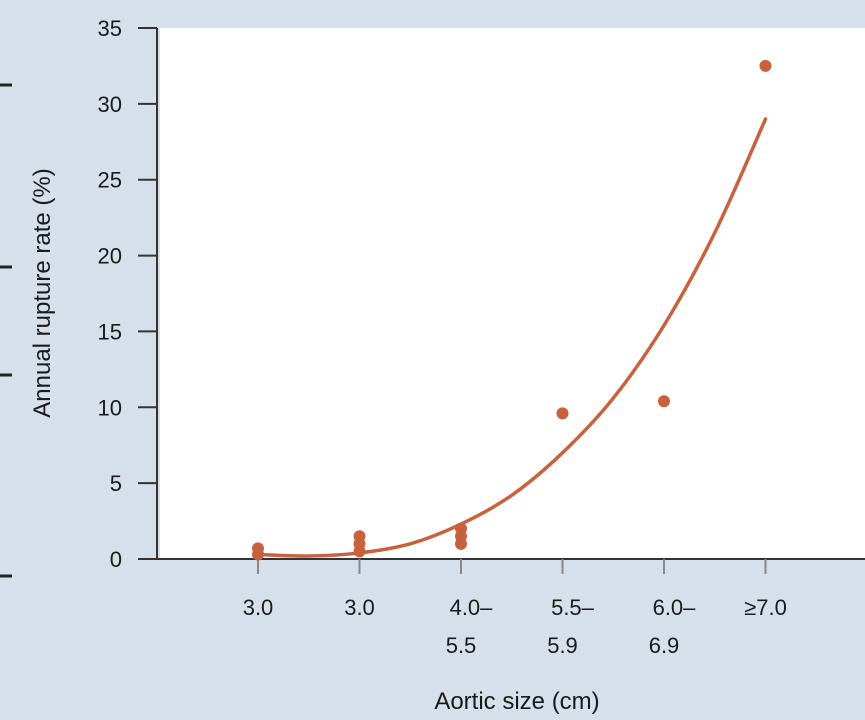  I want to click on y-tick-label: 10, so click(110, 407).